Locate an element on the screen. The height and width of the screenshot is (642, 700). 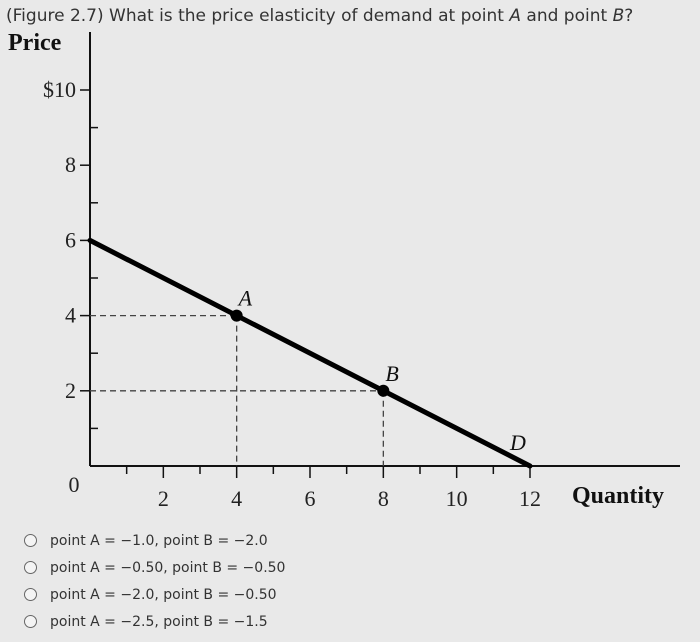
answer-option-2: point A = −0.50, point B = −0.50 is located at coordinates (154, 567).